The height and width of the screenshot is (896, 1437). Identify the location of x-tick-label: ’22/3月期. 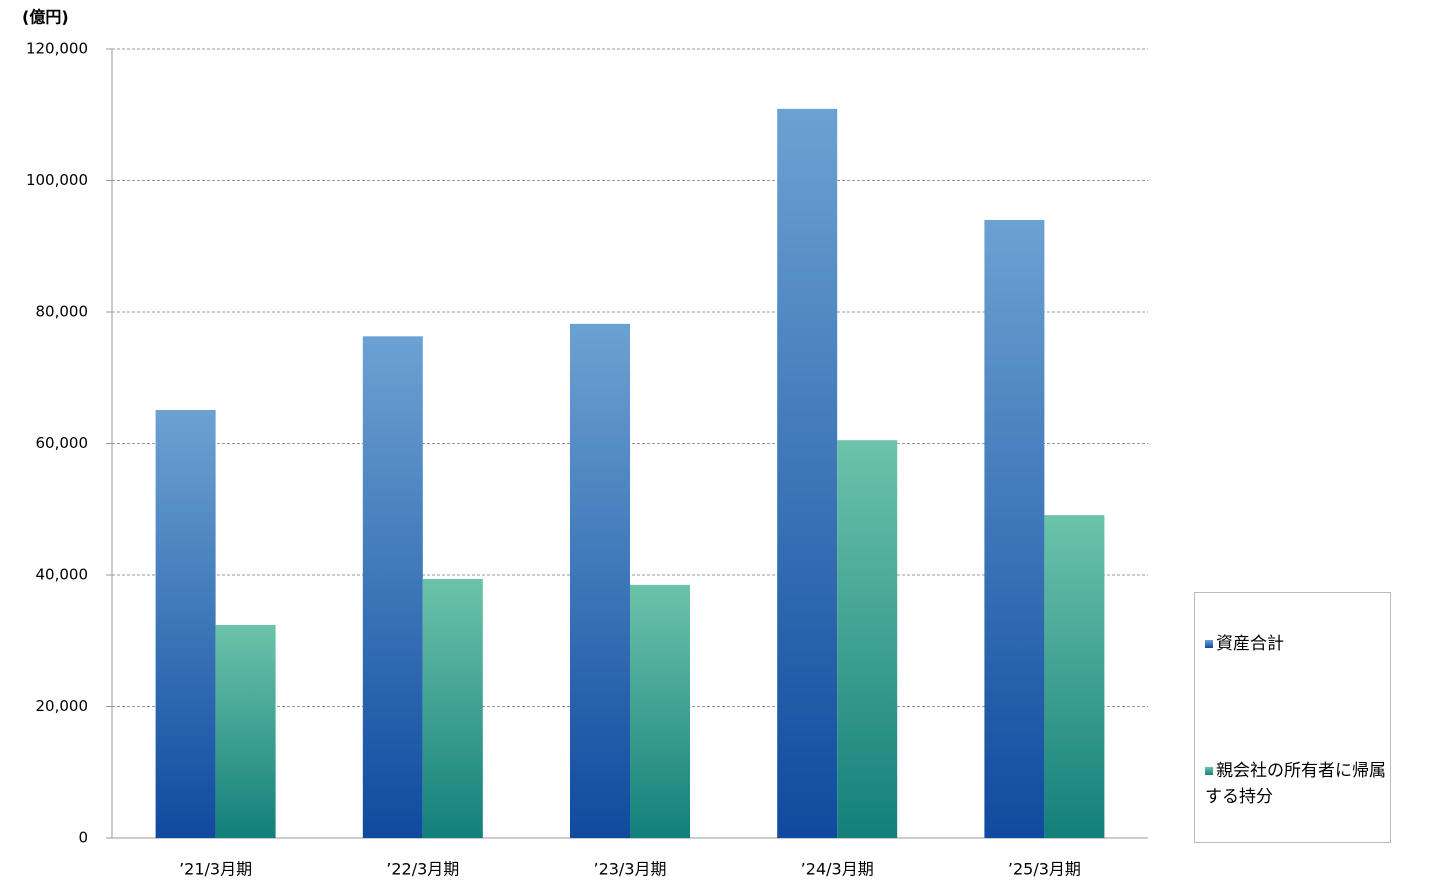
(422, 869).